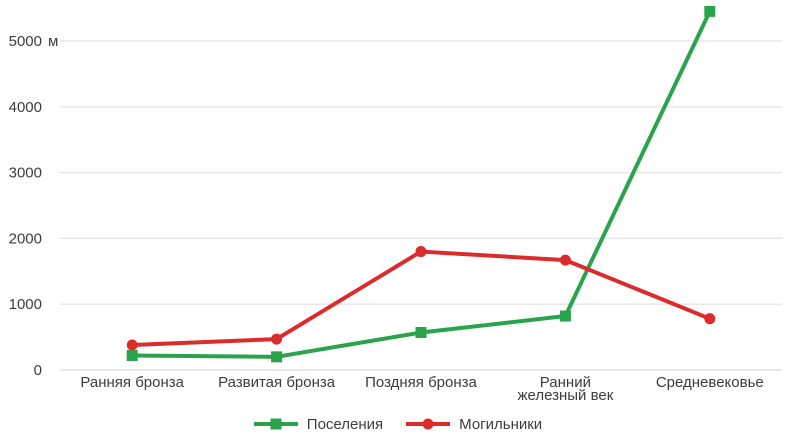  I want to click on x-category-label: Развитая бронза, so click(277, 382).